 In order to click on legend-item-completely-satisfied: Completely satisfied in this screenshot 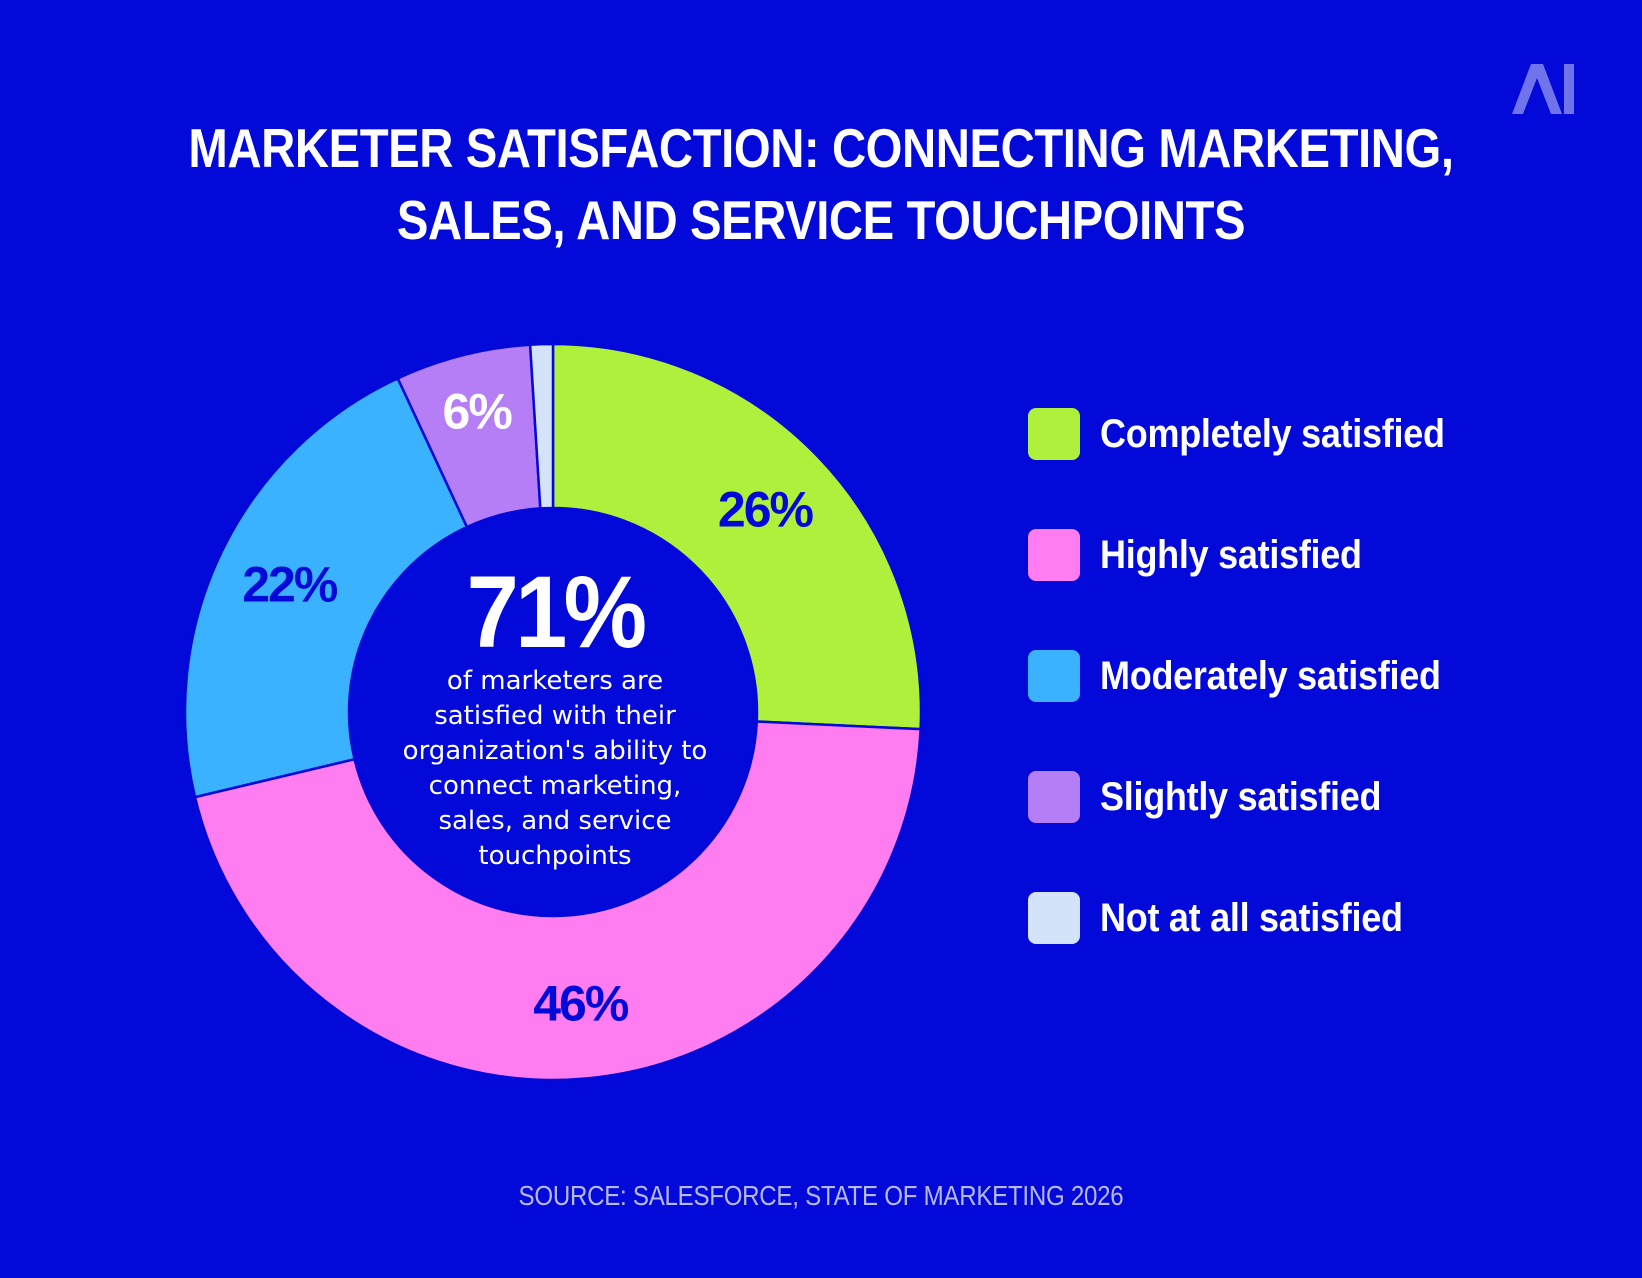, I will do `click(1255, 434)`.